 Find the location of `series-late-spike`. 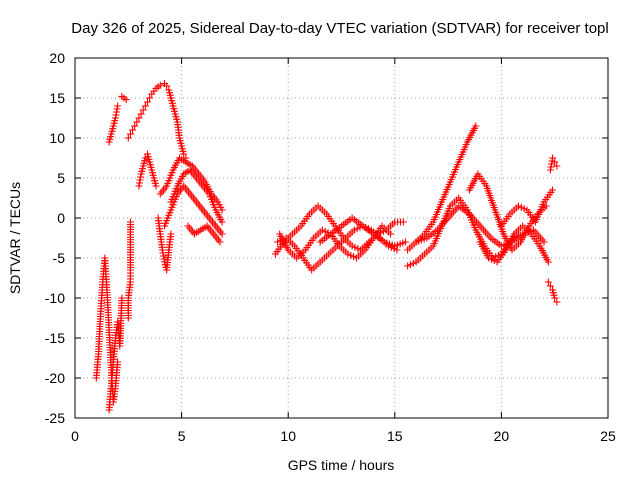

series-late-spike is located at coordinates (553, 164).